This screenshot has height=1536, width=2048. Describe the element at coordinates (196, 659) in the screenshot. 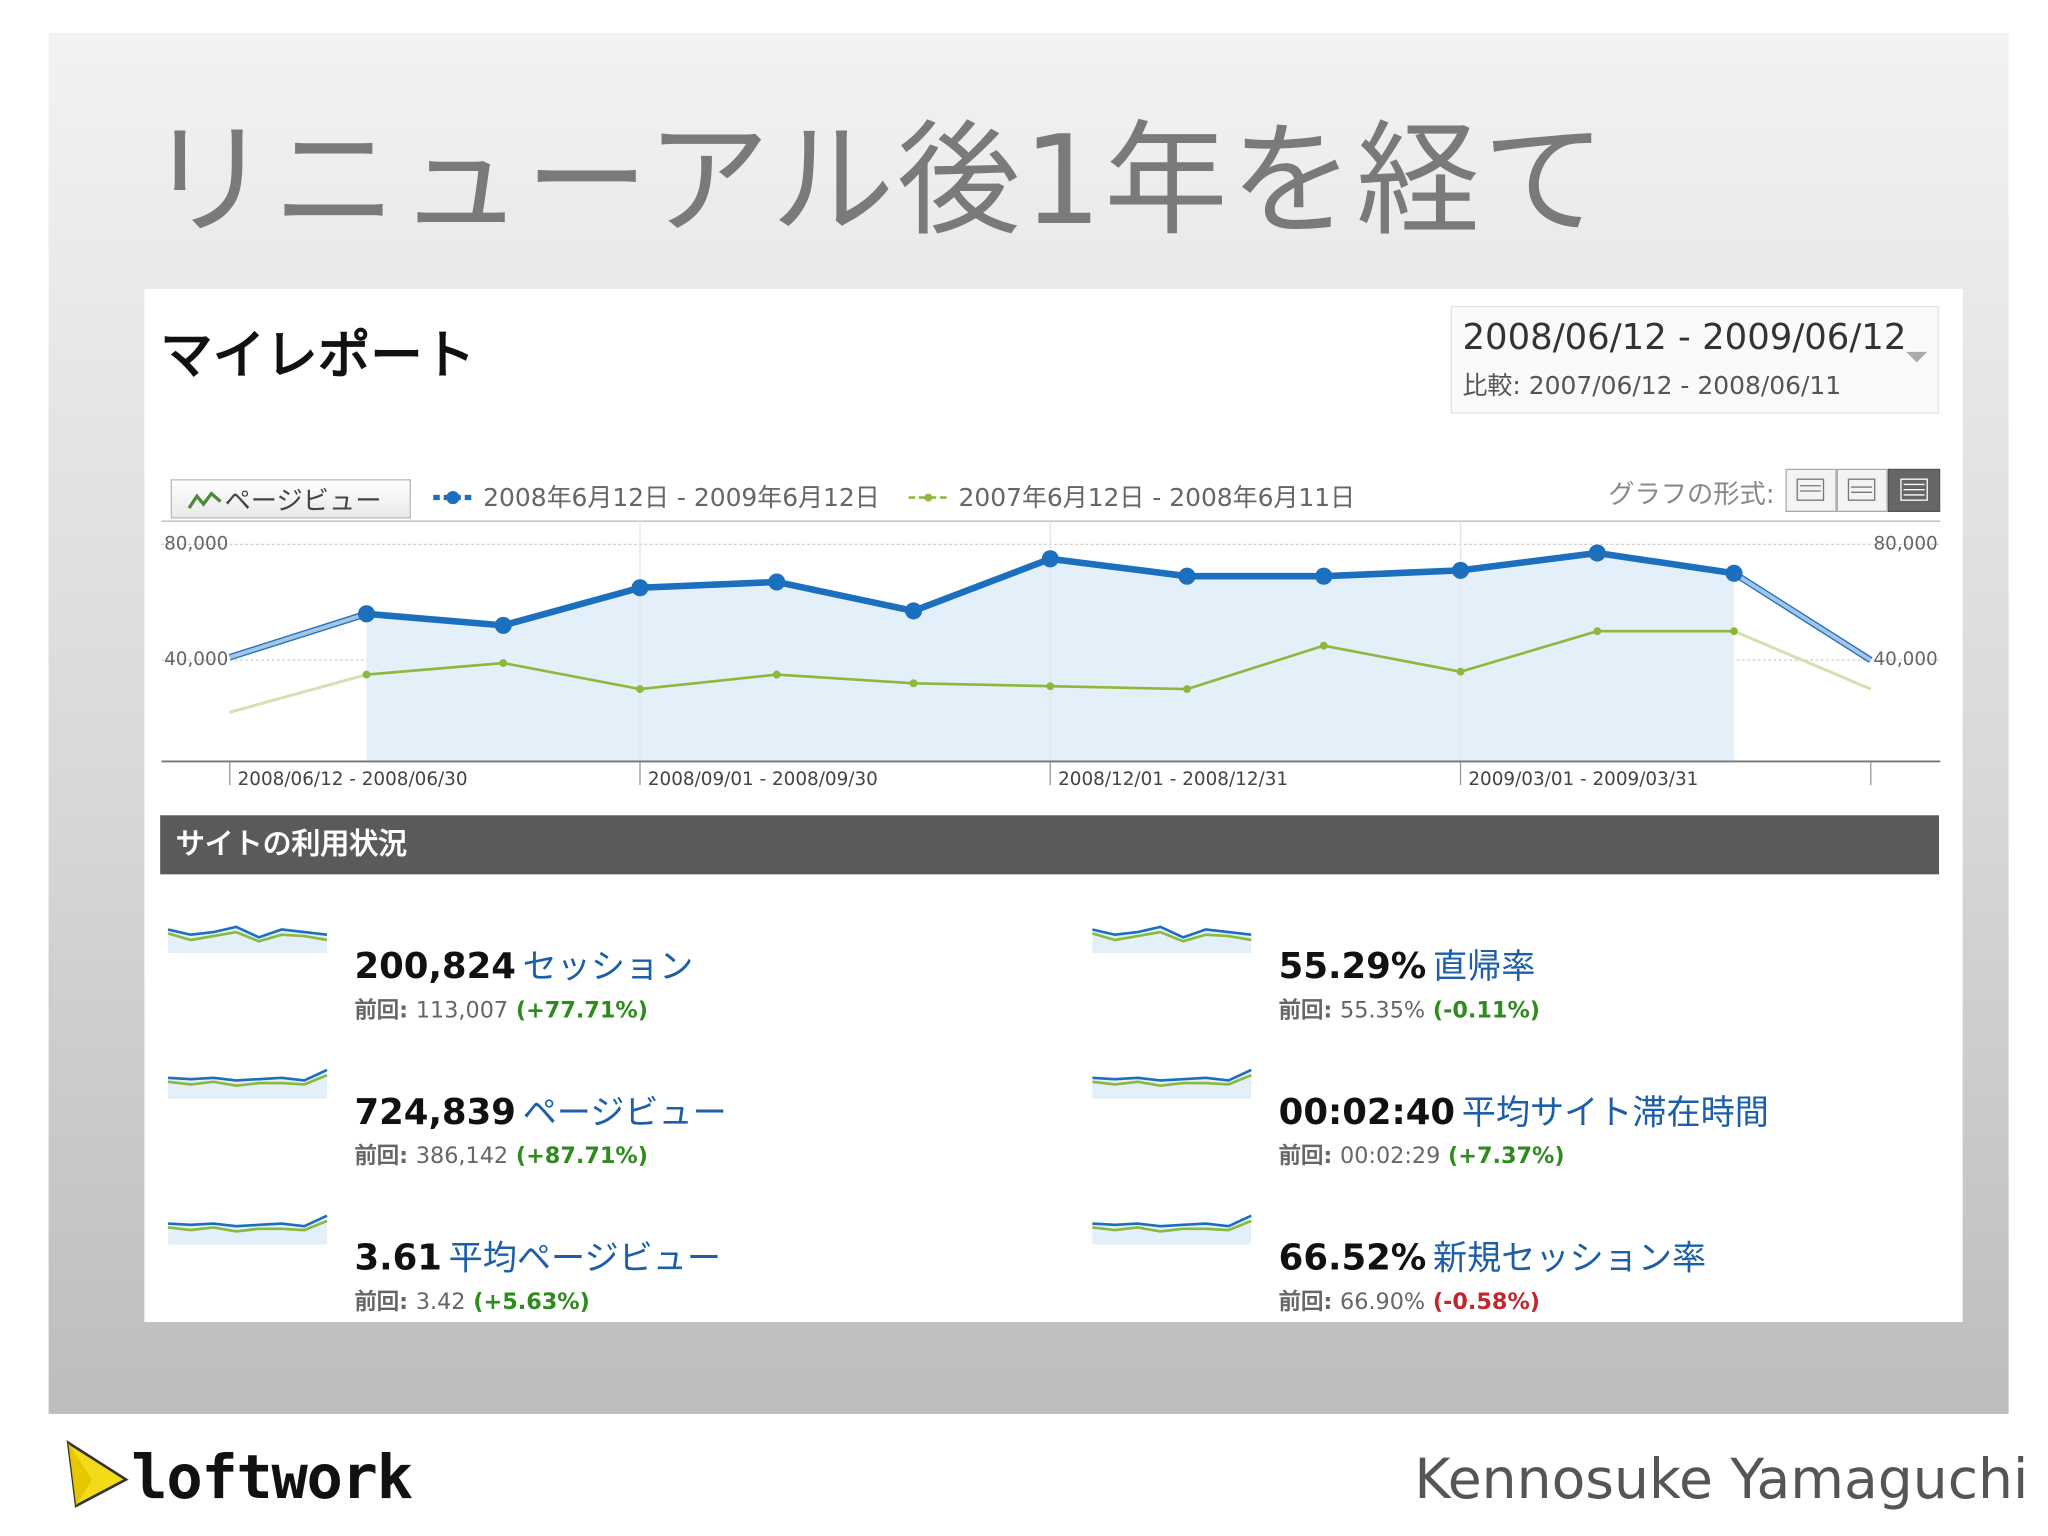

I see `y-tick-label: 40,000` at that location.